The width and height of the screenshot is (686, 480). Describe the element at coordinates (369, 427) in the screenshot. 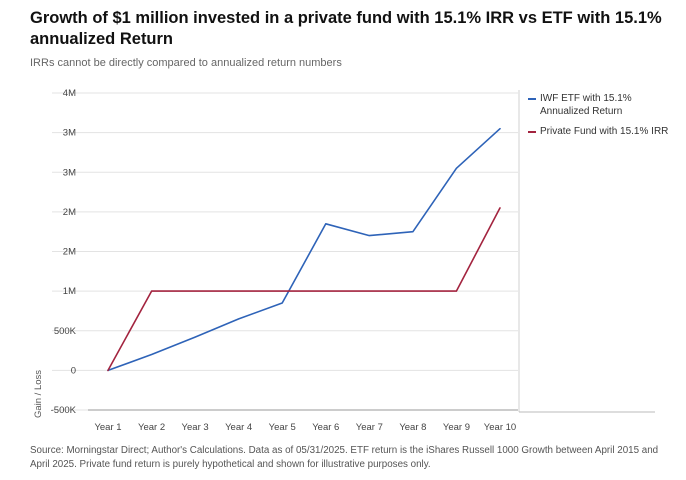

I see `x-tick-label: Year 7` at that location.